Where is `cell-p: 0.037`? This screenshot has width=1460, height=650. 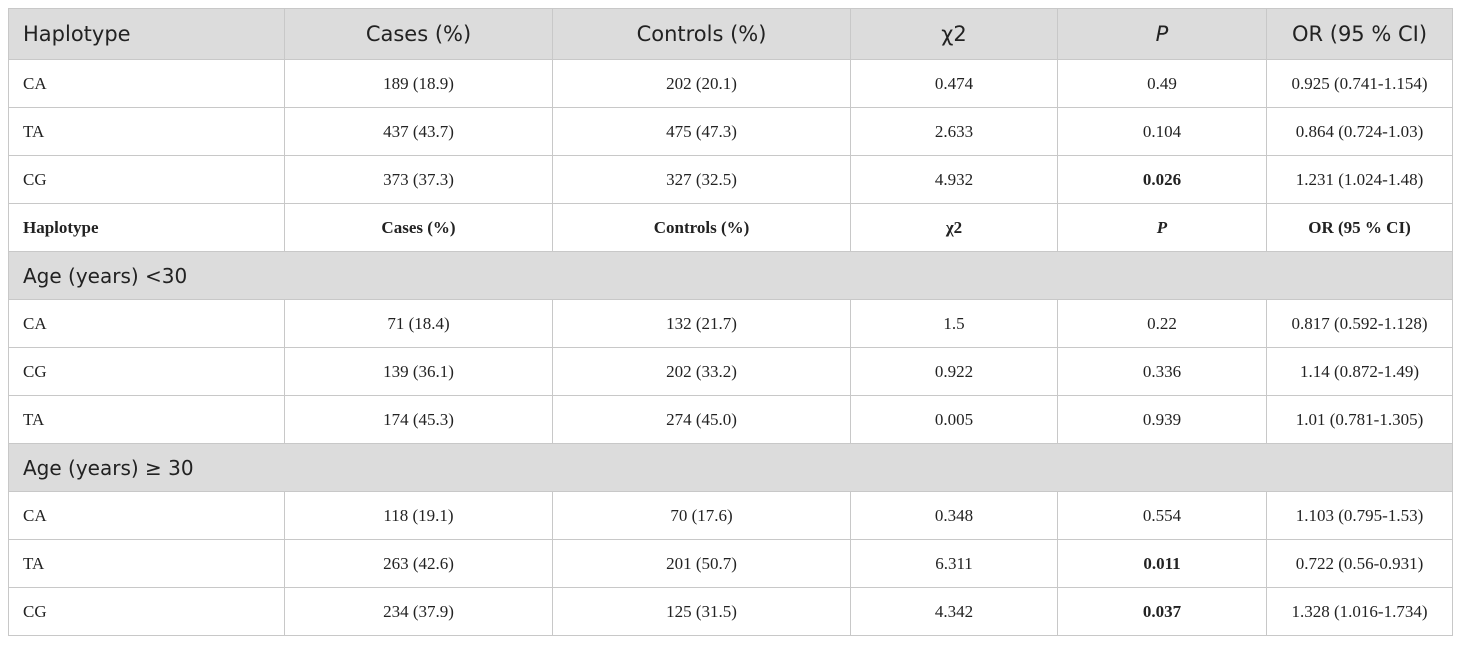
cell-p: 0.037 is located at coordinates (1162, 611).